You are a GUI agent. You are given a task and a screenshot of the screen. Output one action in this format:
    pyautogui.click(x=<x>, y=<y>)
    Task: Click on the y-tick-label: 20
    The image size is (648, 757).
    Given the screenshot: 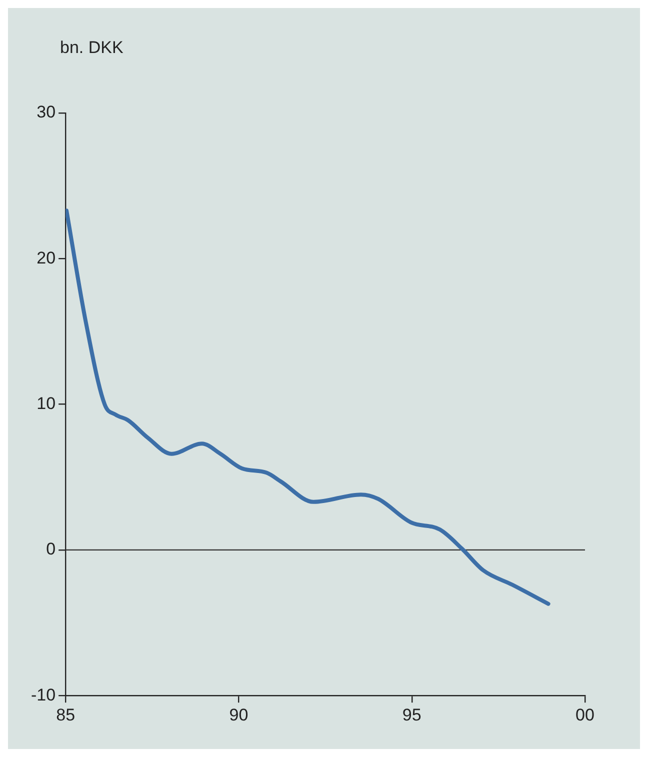 What is the action you would take?
    pyautogui.click(x=46, y=258)
    